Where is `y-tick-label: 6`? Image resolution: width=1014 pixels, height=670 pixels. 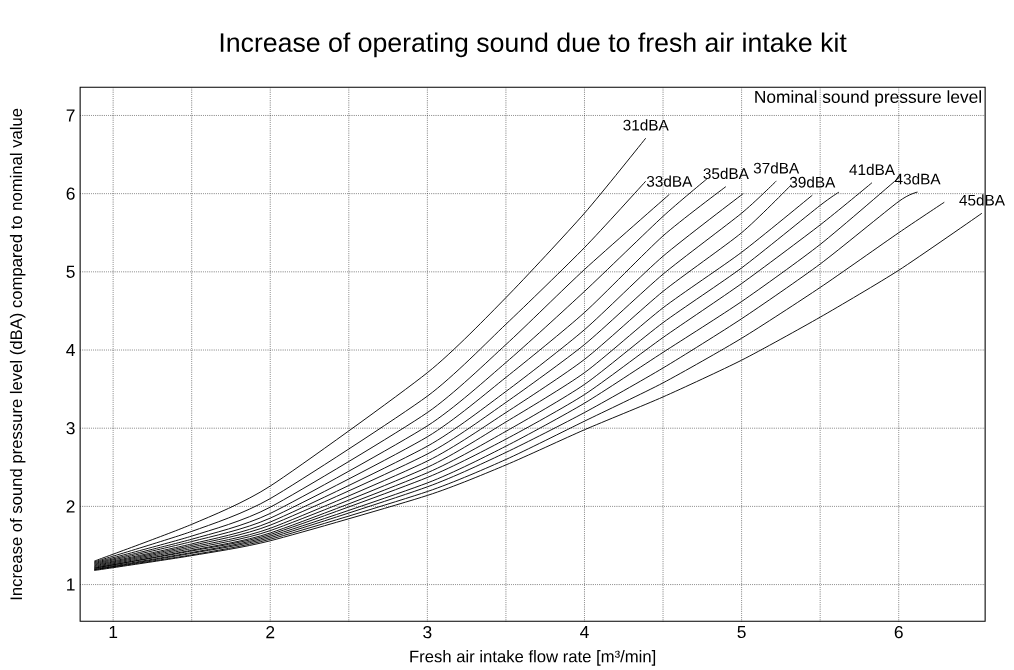
y-tick-label: 6 is located at coordinates (70, 193).